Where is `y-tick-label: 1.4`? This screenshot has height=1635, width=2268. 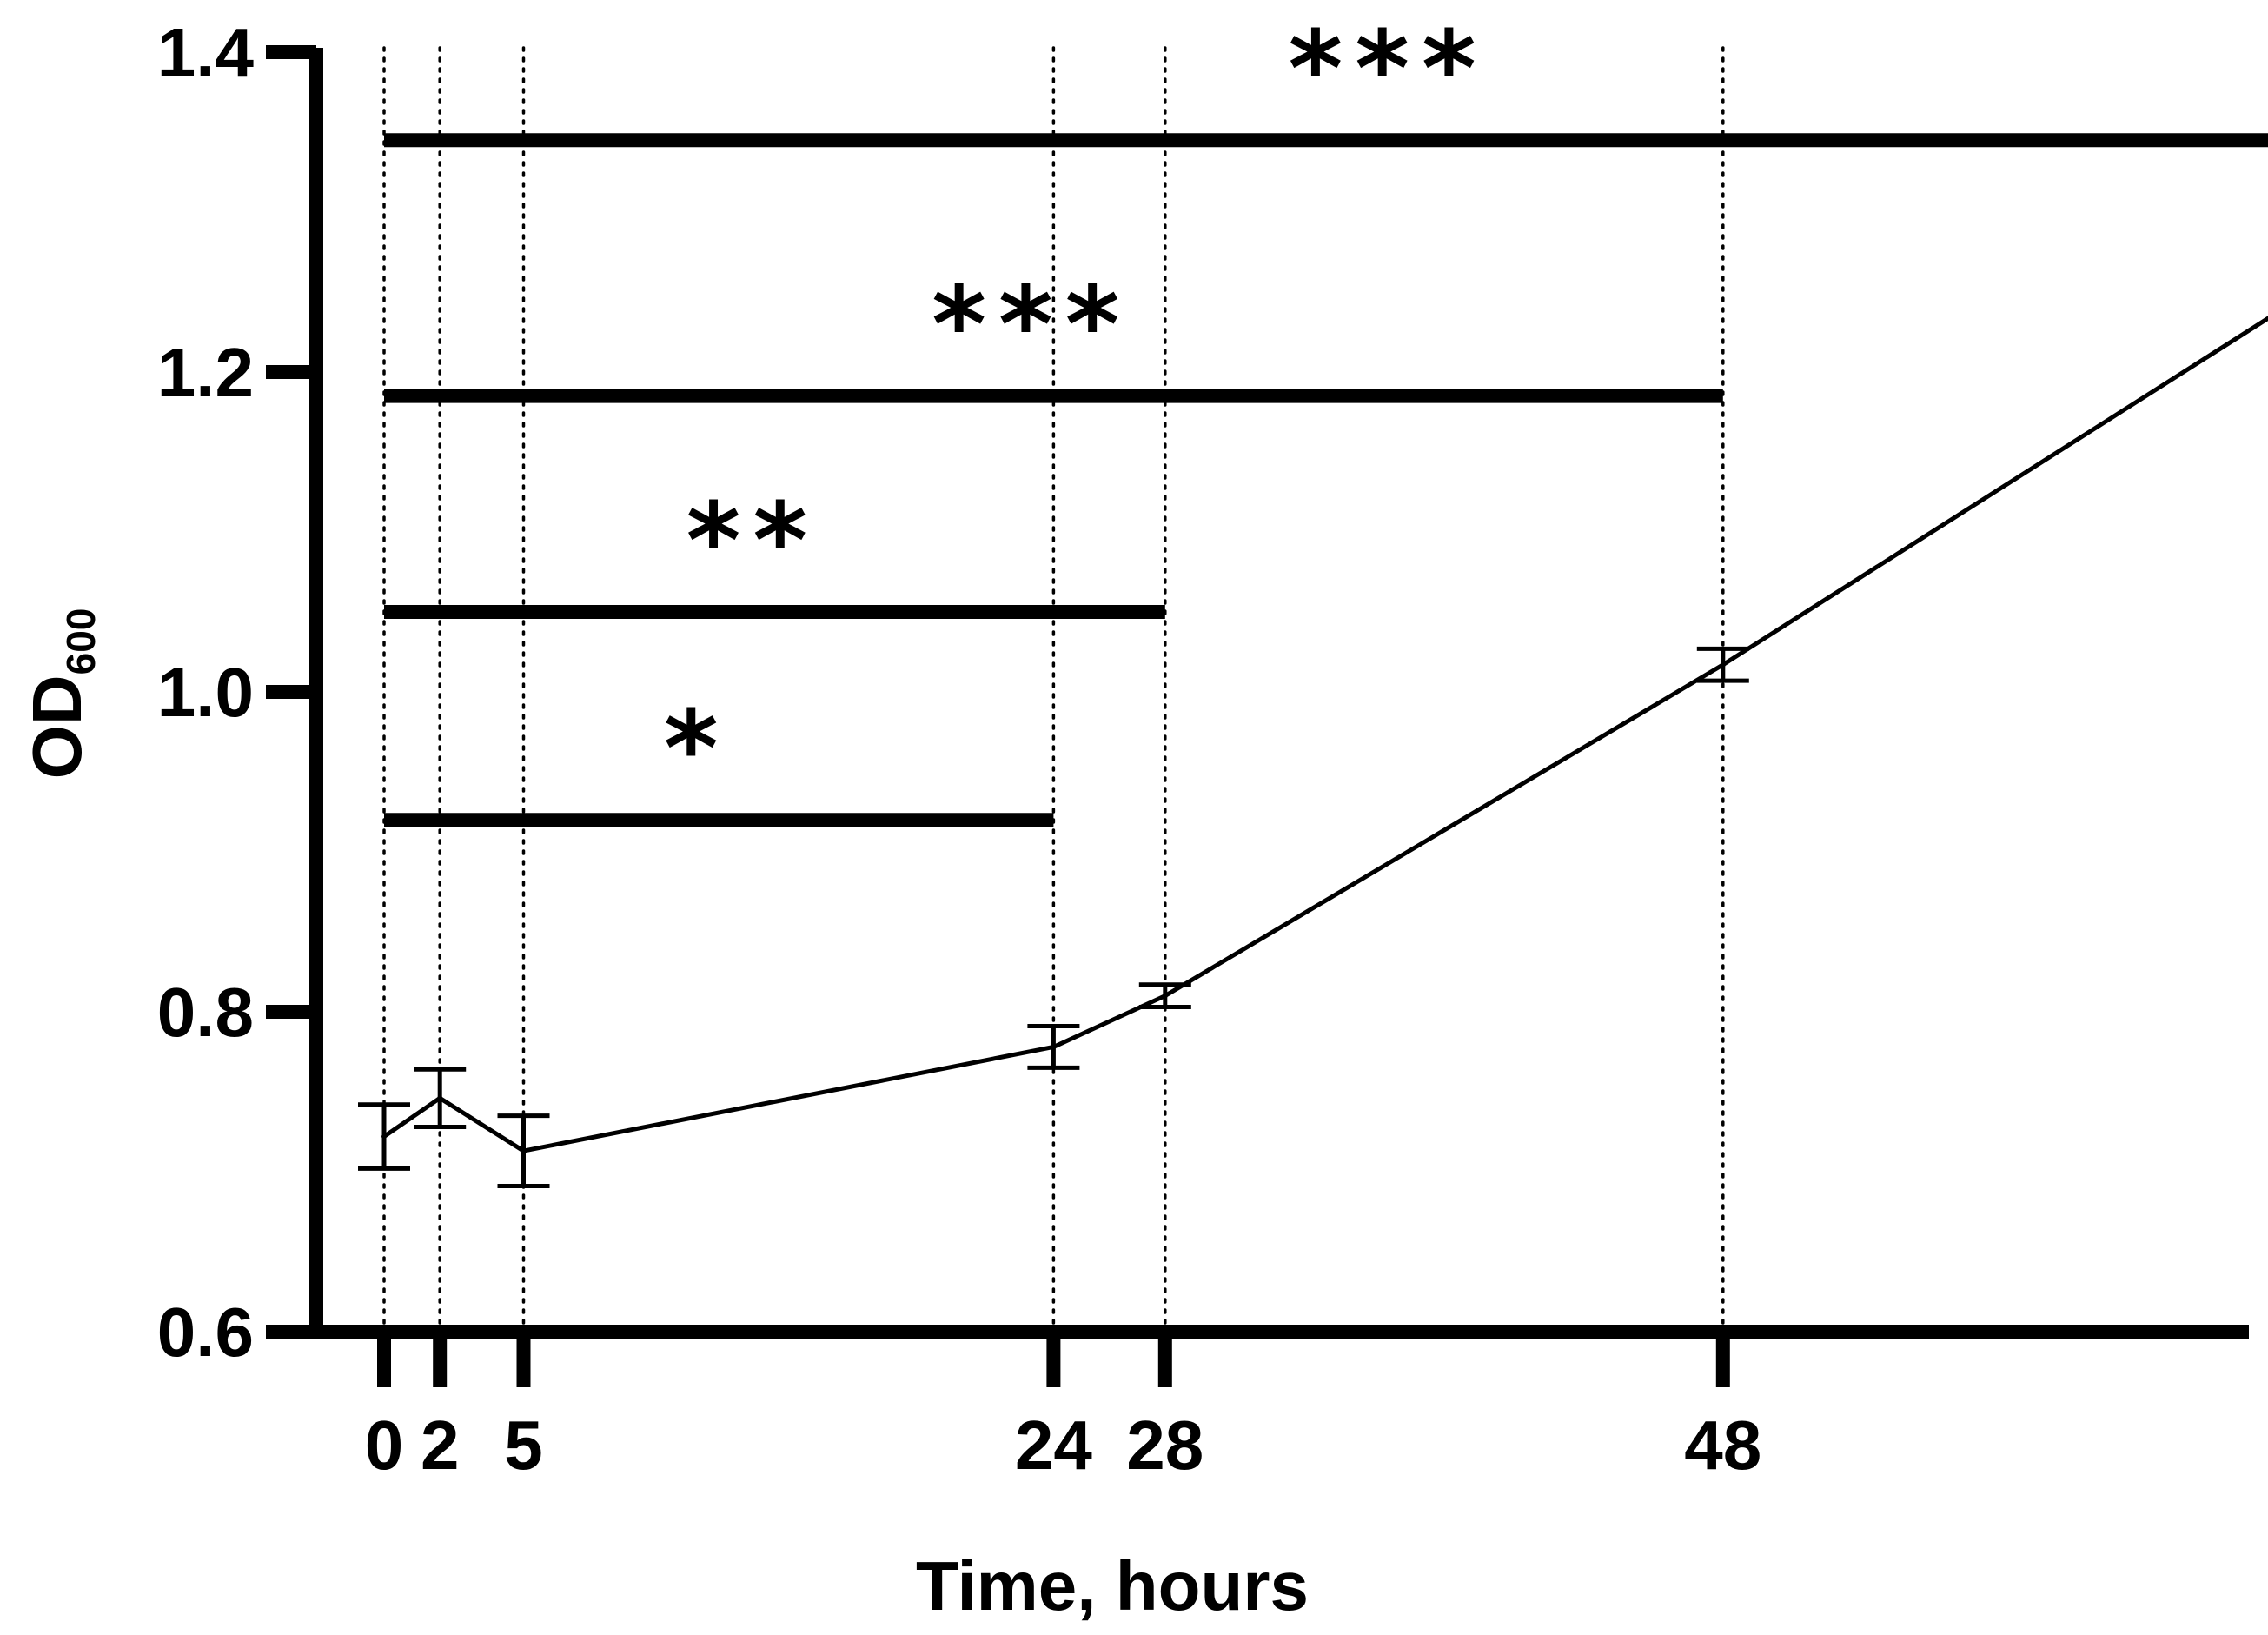 y-tick-label: 1.4 is located at coordinates (206, 52).